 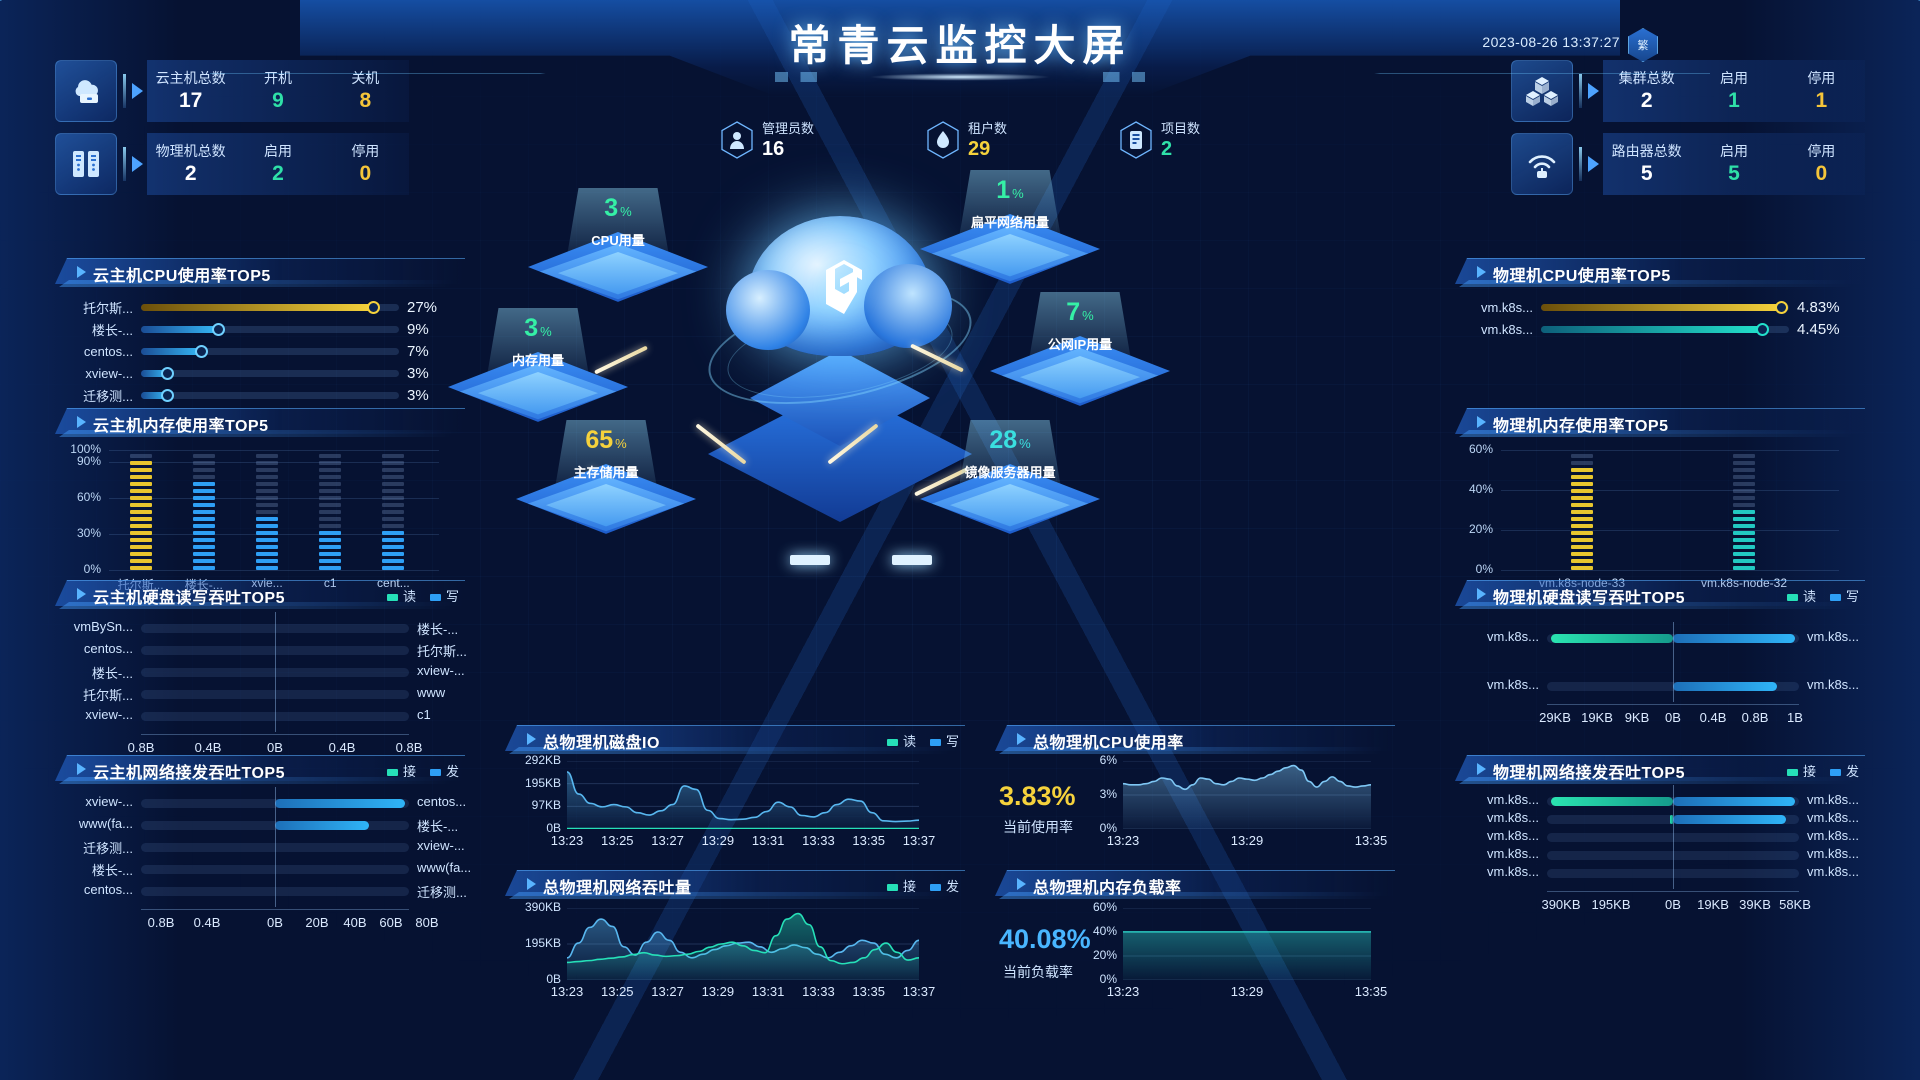 What do you see at coordinates (1660, 307) in the screenshot?
I see `top5-row: vm.k8s... 4.83%` at bounding box center [1660, 307].